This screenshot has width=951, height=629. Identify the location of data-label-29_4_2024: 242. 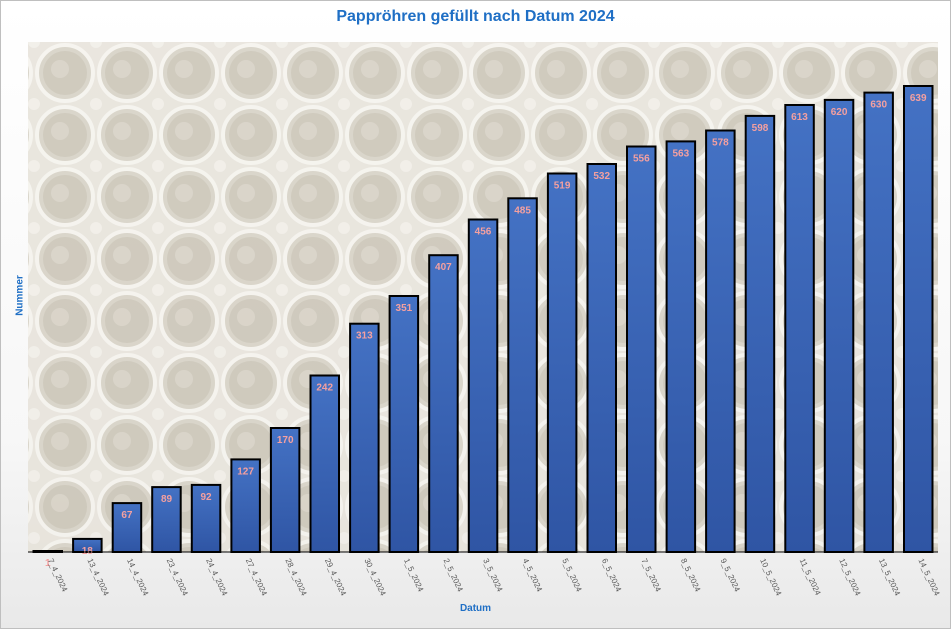
(324, 388).